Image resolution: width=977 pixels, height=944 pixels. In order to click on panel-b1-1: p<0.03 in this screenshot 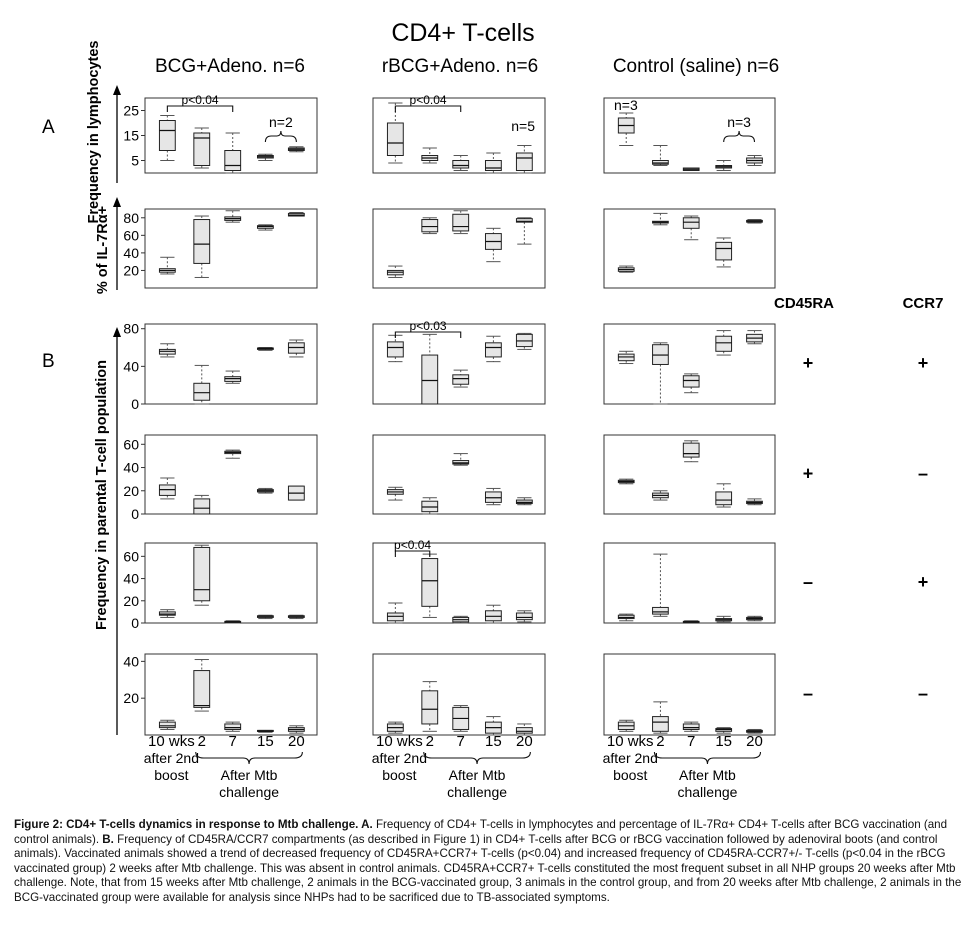, I will do `click(459, 362)`.